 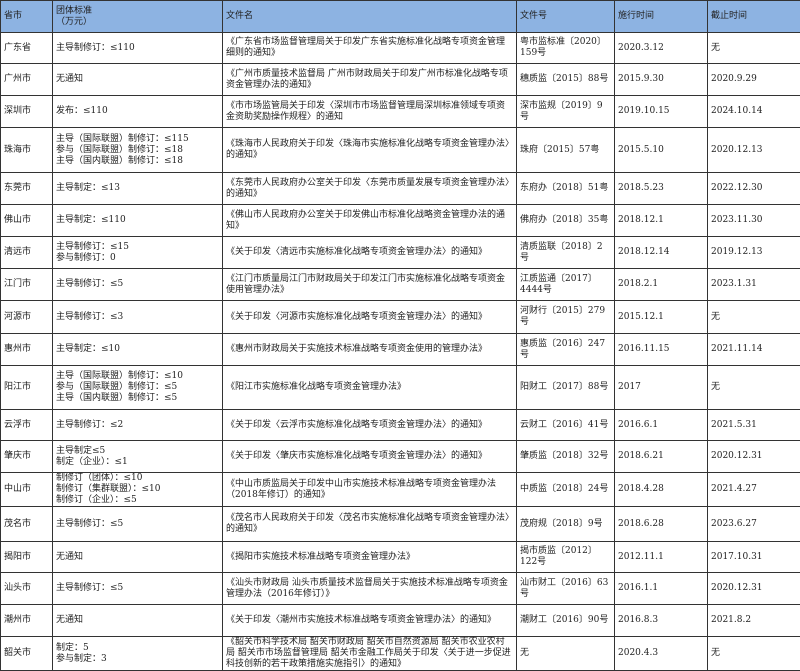 I want to click on cell-standard: 制定：5 参与制定：3, so click(x=138, y=654).